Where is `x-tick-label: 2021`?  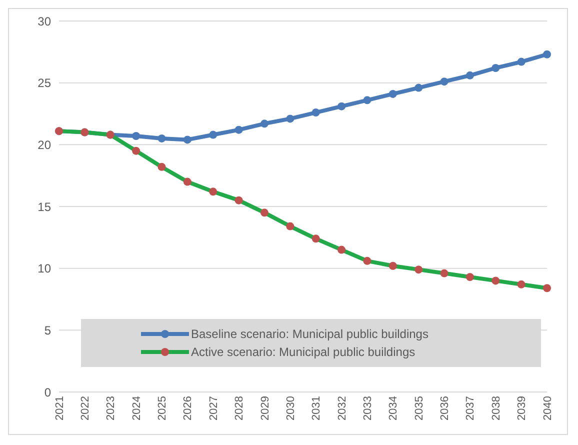 x-tick-label: 2021 is located at coordinates (60, 408).